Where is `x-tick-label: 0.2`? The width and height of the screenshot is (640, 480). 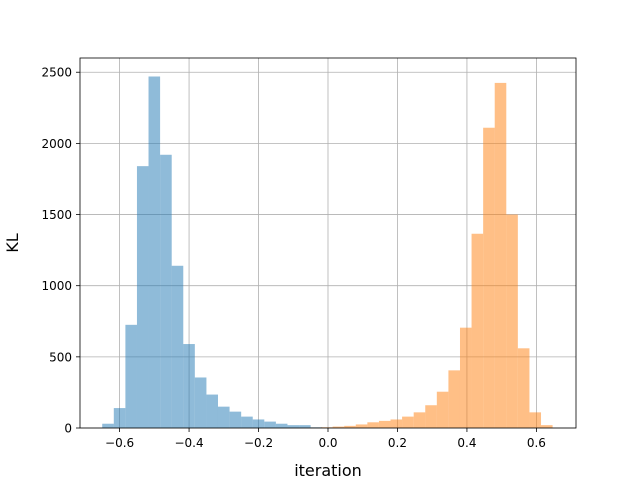 x-tick-label: 0.2 is located at coordinates (397, 443).